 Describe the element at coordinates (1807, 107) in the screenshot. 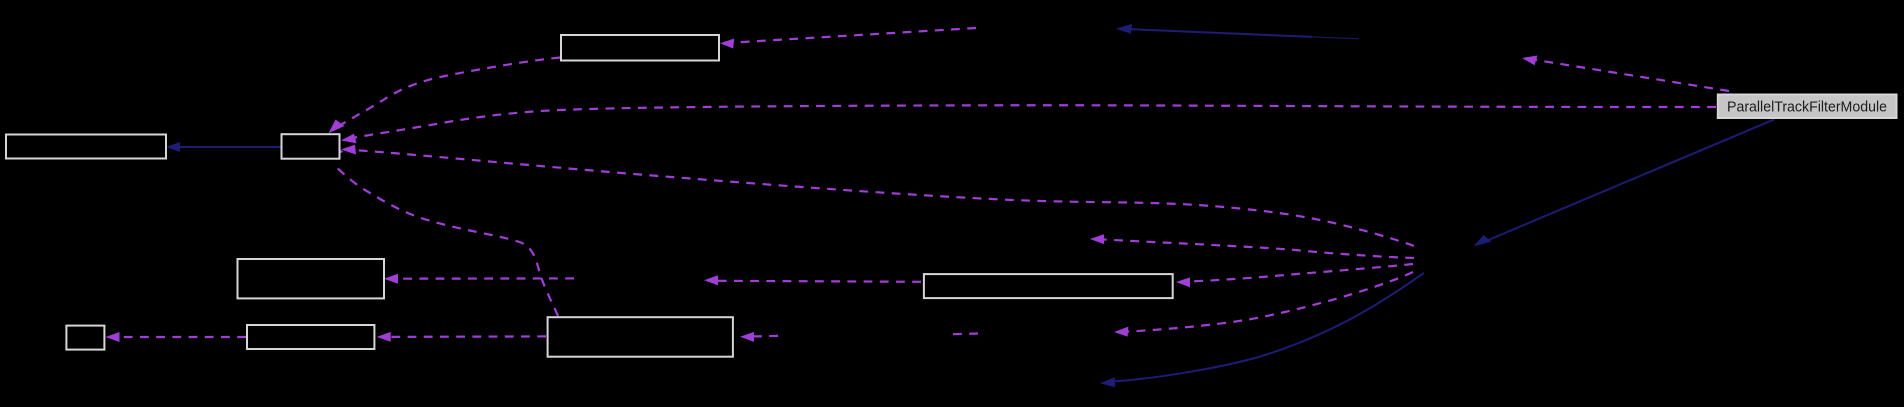

I see `svg-text: ParallelTrackFilterModule` at that location.